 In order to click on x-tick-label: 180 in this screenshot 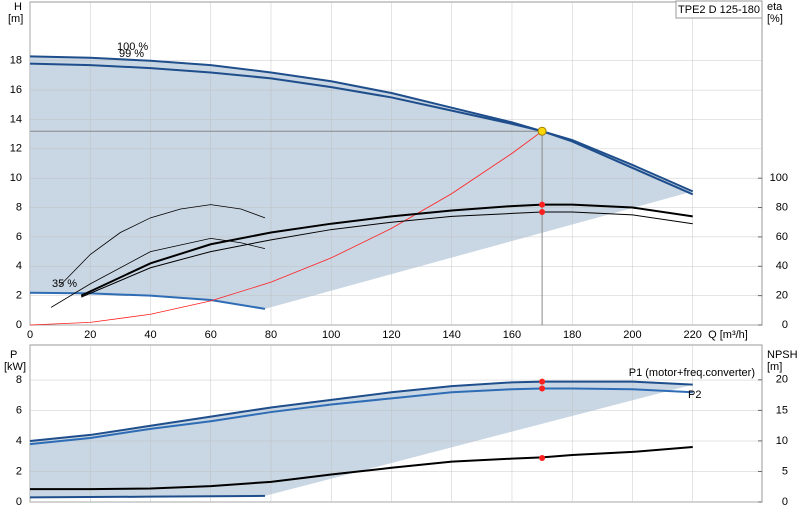, I will do `click(572, 335)`.